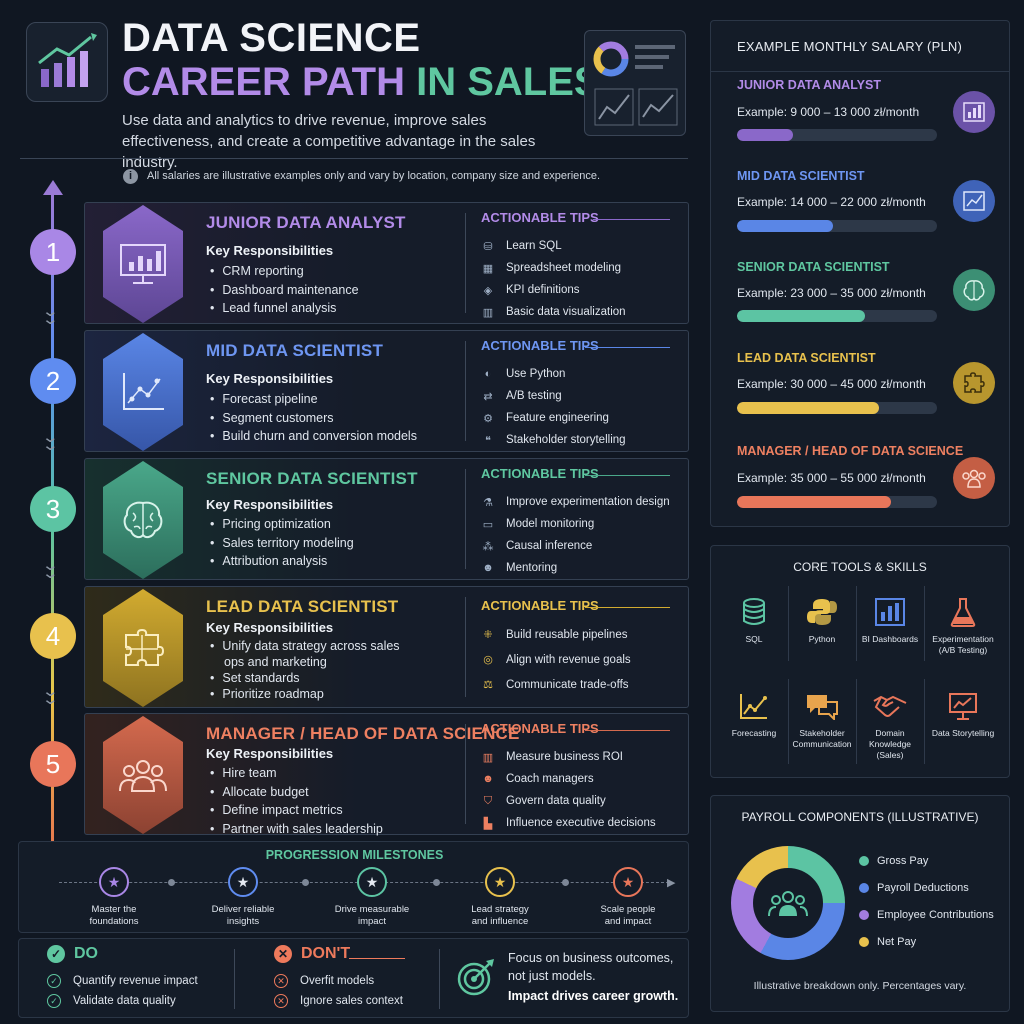  I want to click on puzzle-icon, so click(143, 648).